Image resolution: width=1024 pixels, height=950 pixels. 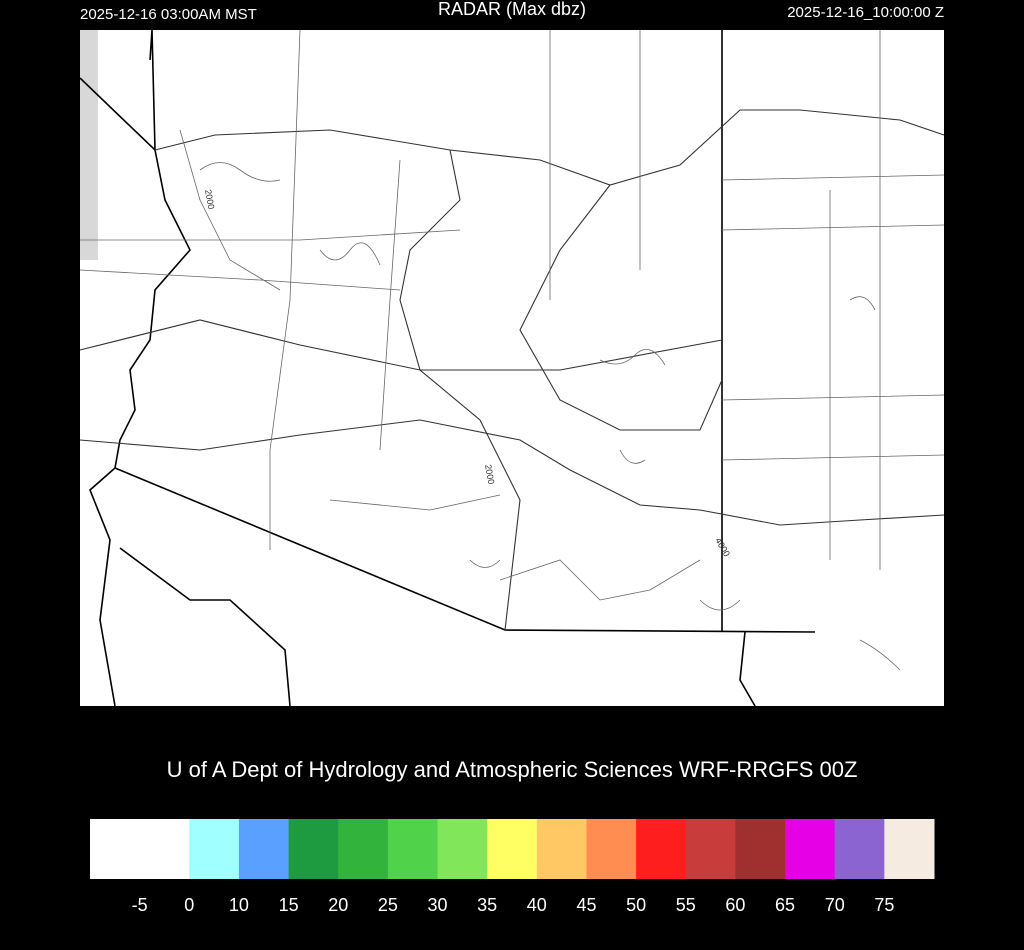 I want to click on colorbar-tick-label: 60, so click(x=735, y=905).